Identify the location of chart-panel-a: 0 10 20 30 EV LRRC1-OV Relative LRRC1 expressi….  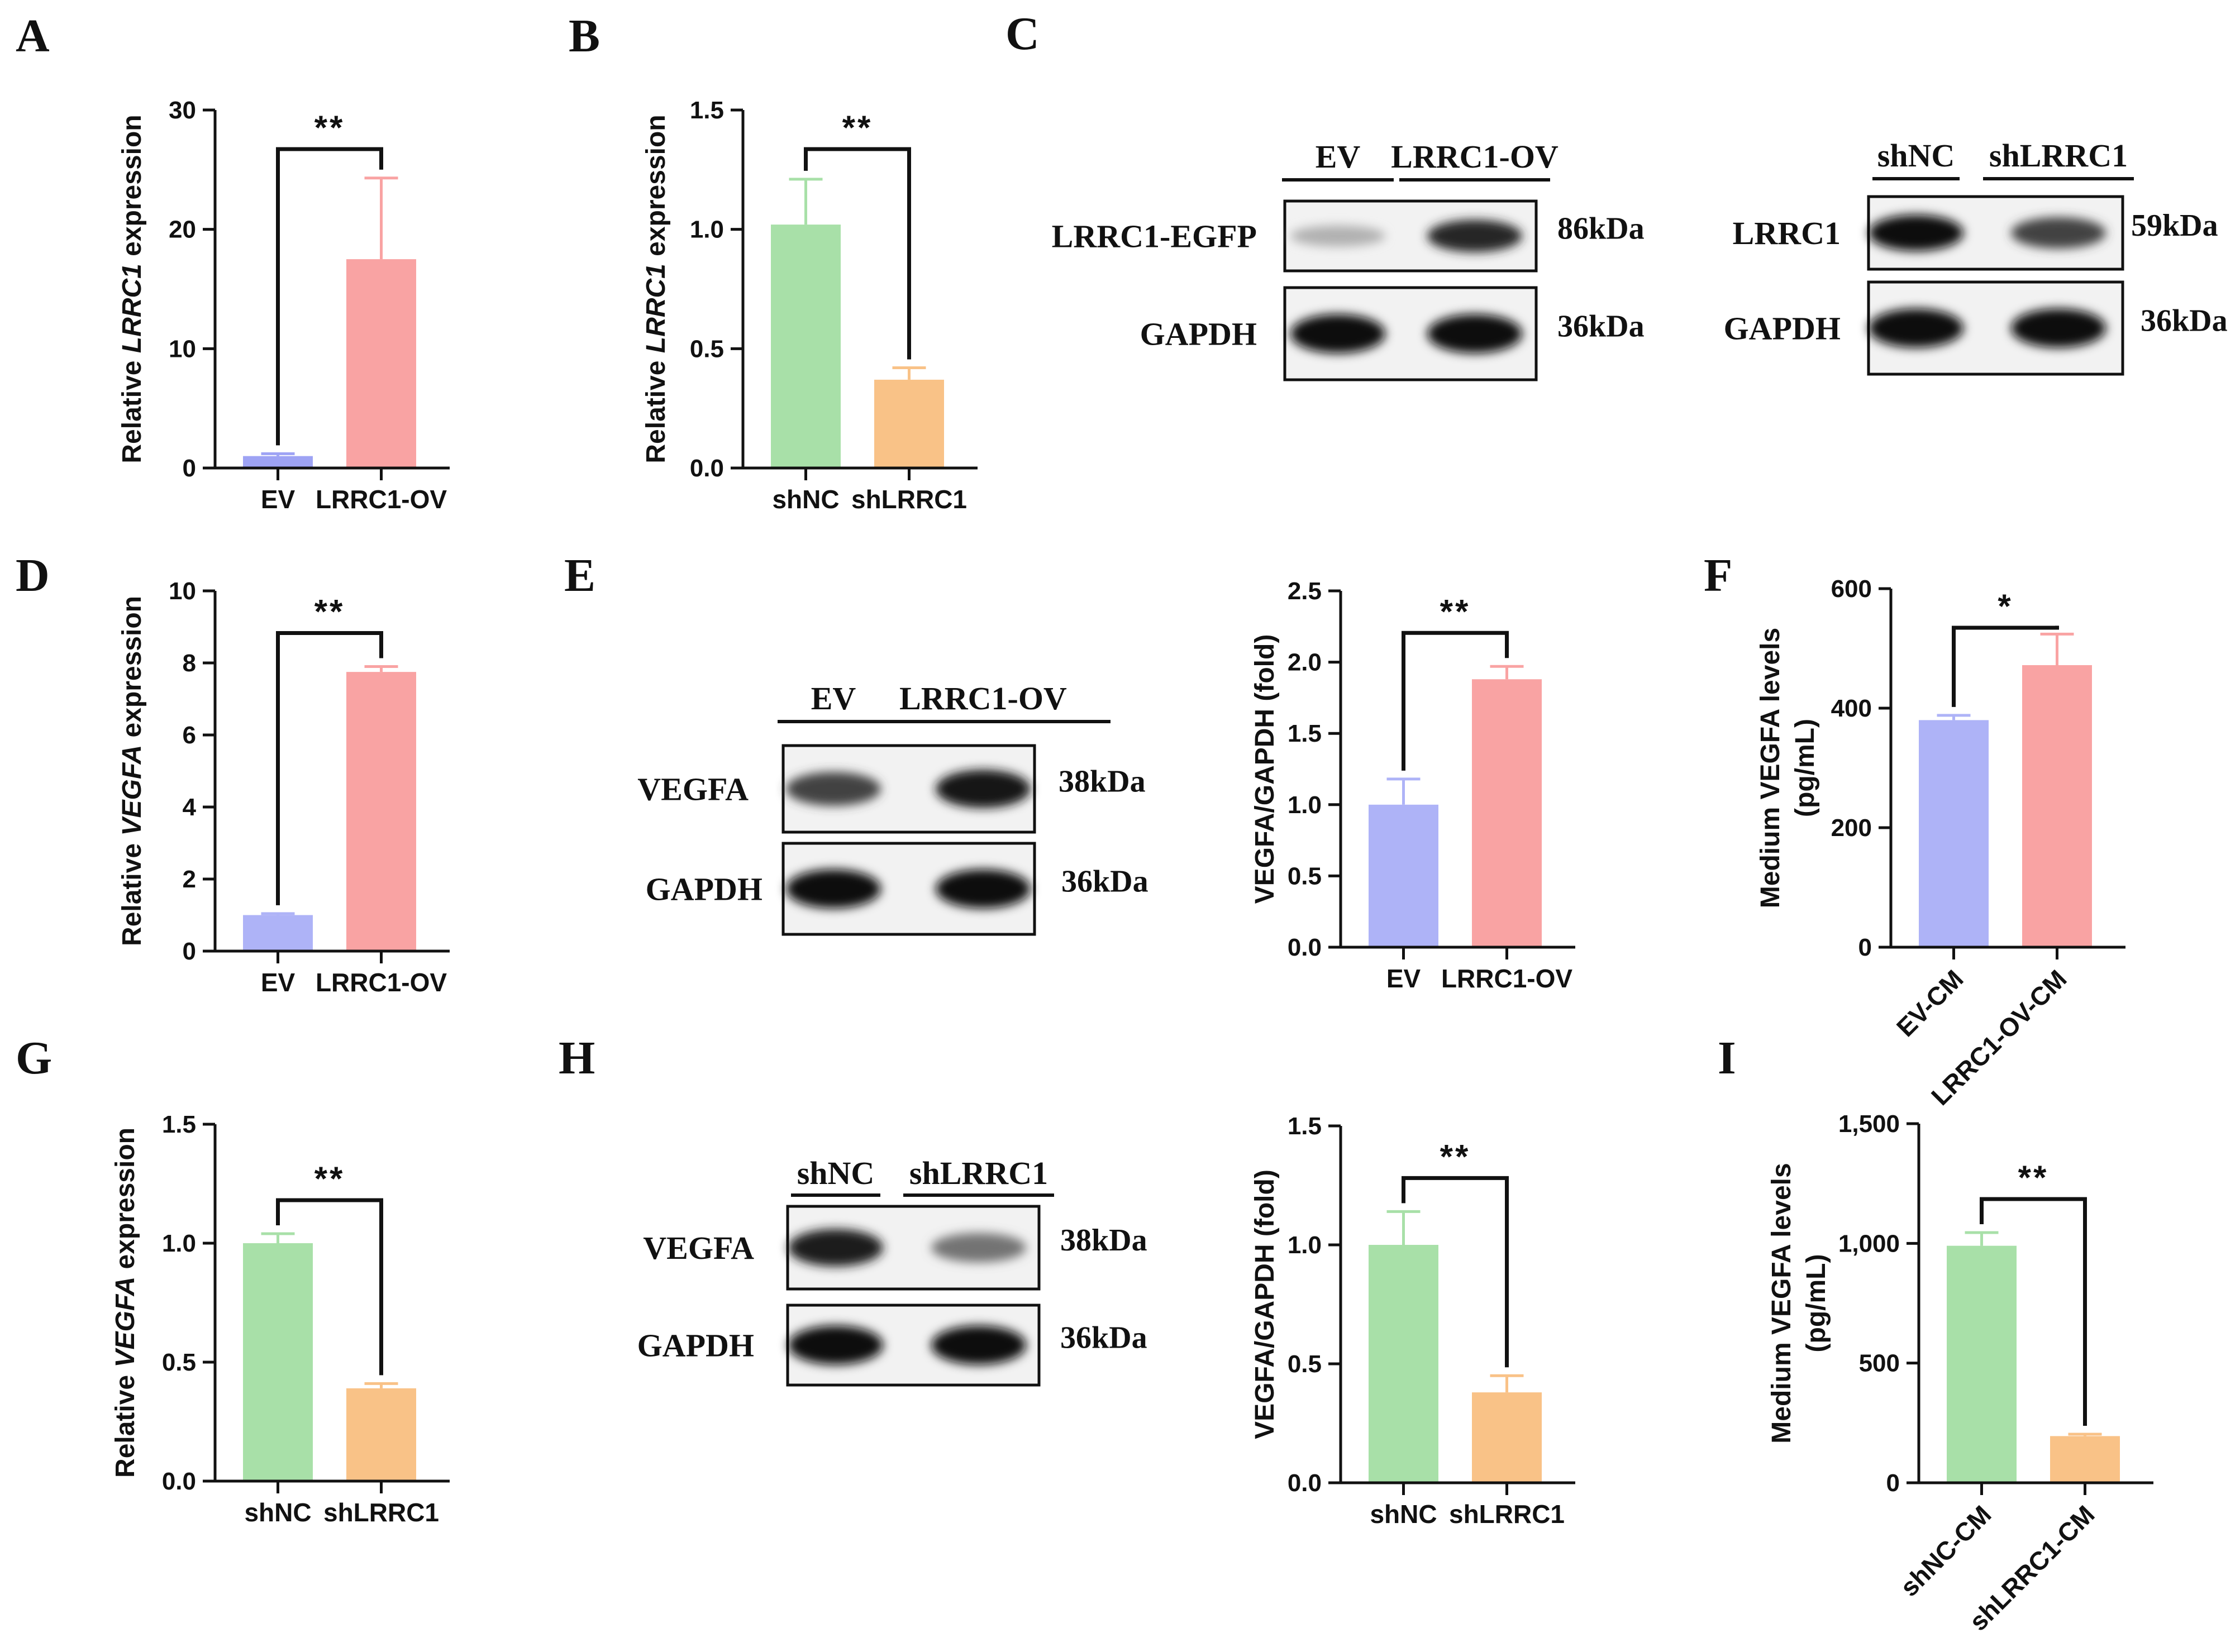
(283, 305).